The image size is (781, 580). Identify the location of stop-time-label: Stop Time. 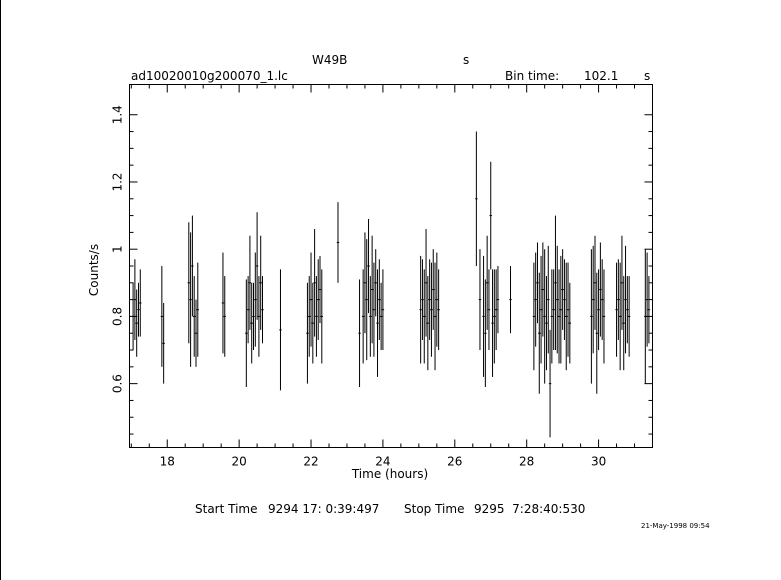
(434, 509).